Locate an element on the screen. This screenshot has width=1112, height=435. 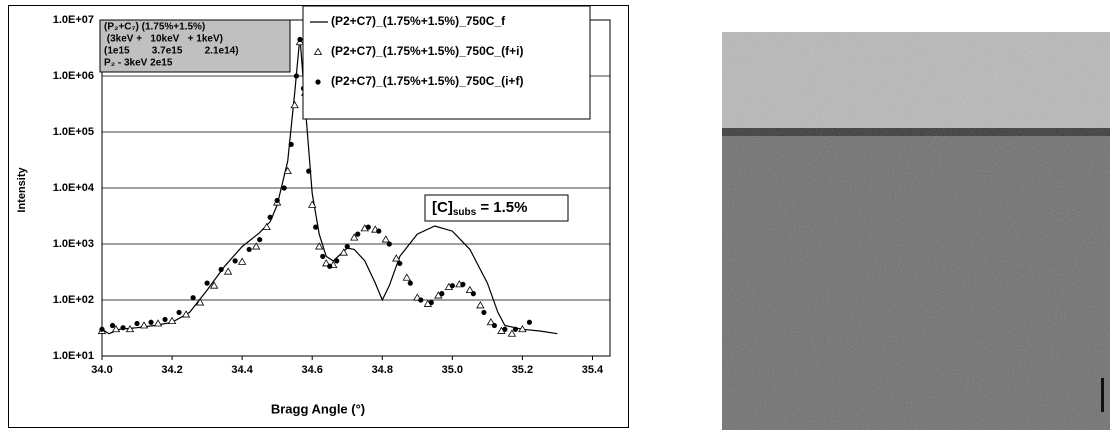
x-tick-label: 34.2 is located at coordinates (171, 370).